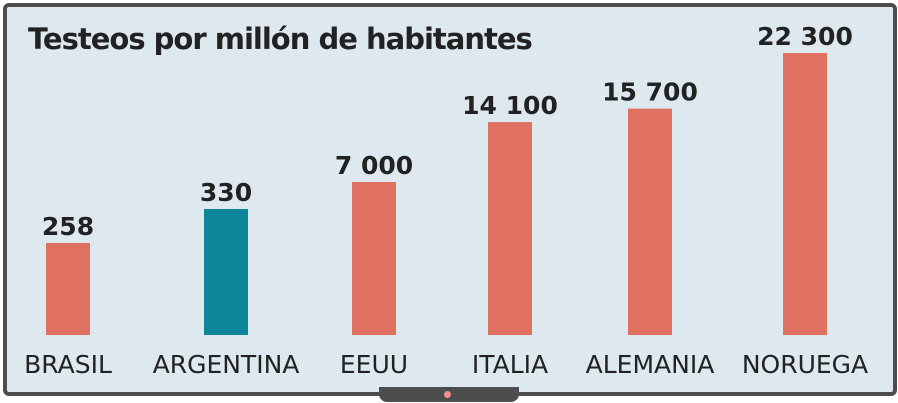 This screenshot has height=403, width=898. I want to click on value-label: 330, so click(226, 192).